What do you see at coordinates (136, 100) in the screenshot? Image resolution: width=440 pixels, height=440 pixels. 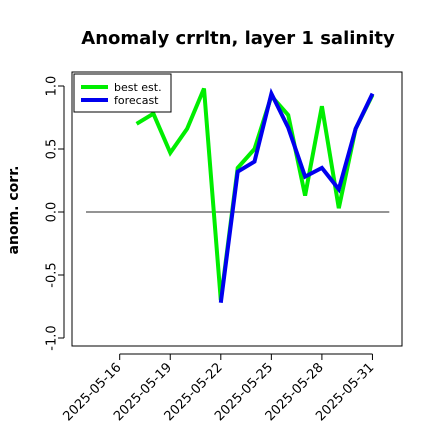 I see `legend-label: forecast` at bounding box center [136, 100].